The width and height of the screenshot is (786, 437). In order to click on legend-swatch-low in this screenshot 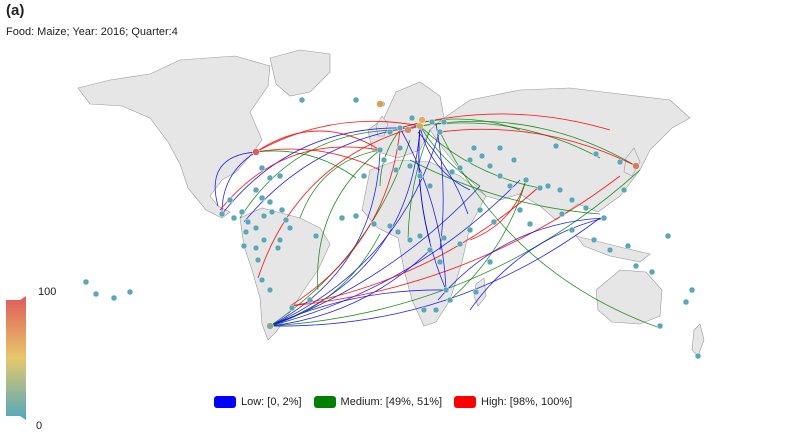, I will do `click(225, 402)`.